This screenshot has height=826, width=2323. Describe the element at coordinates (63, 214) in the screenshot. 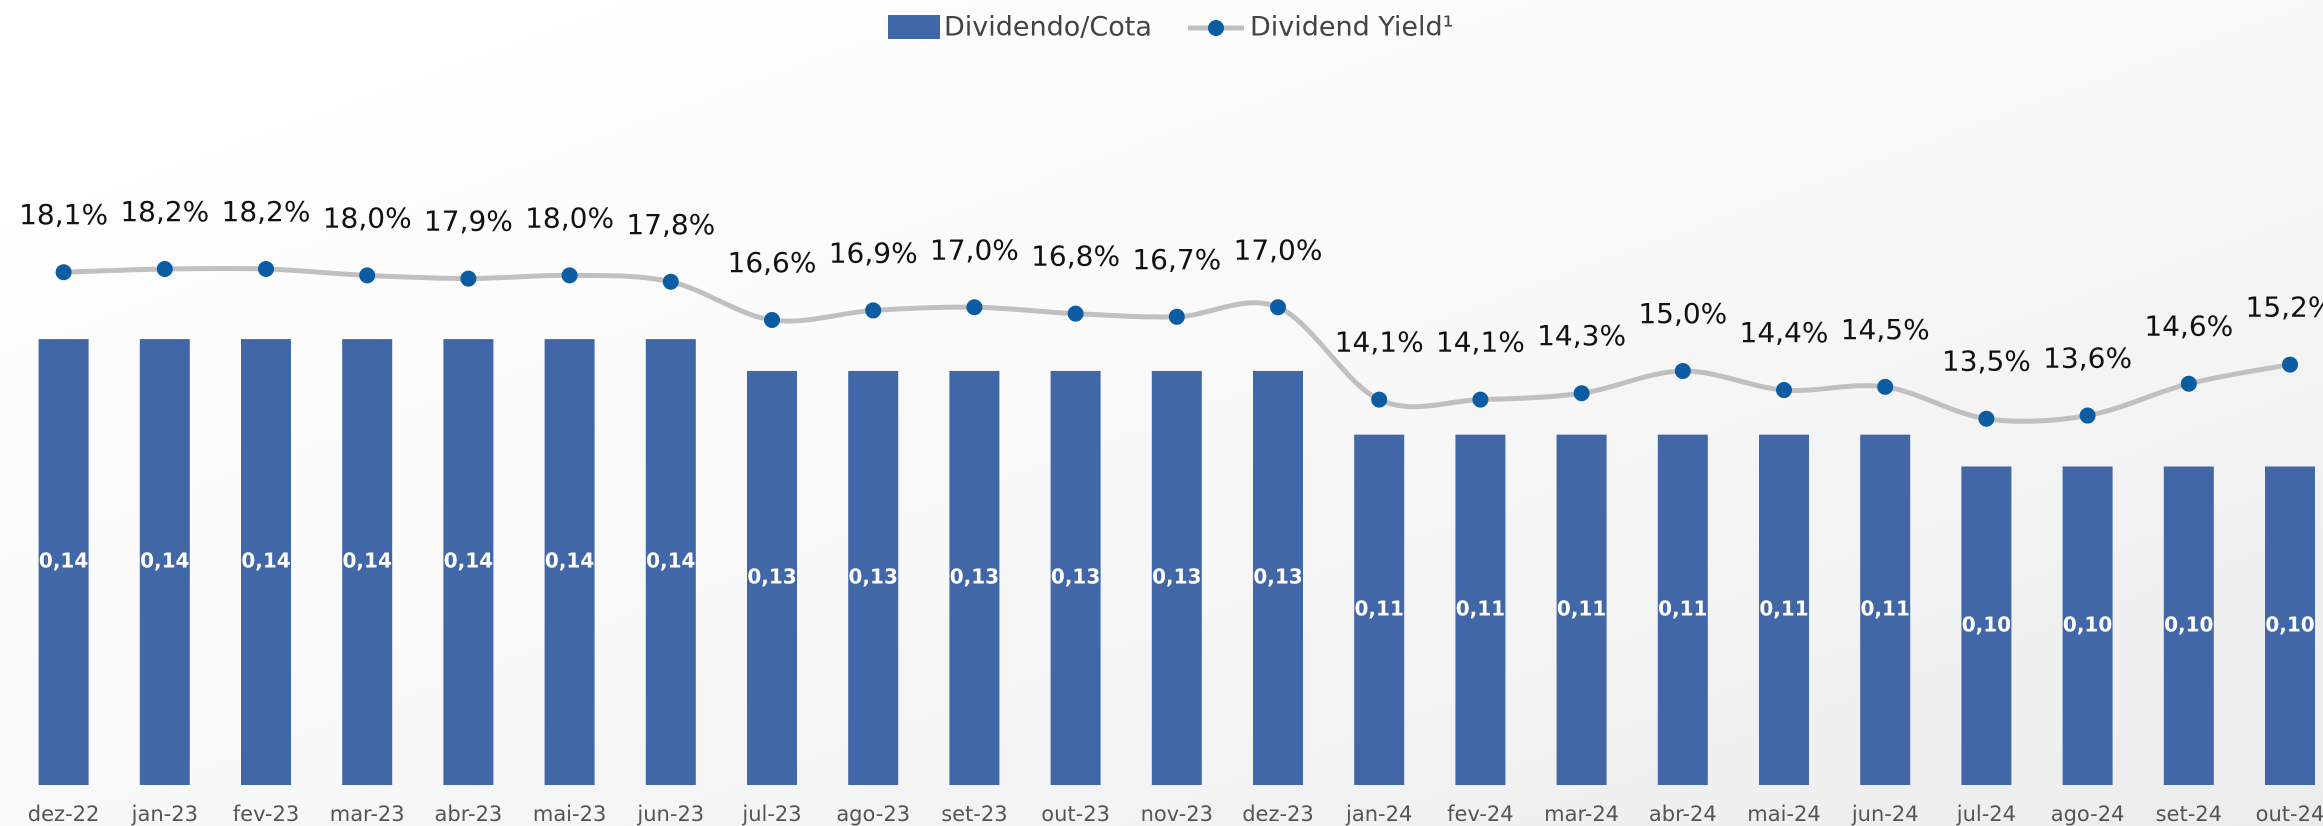

I see `line-value-label: 18,1%` at that location.